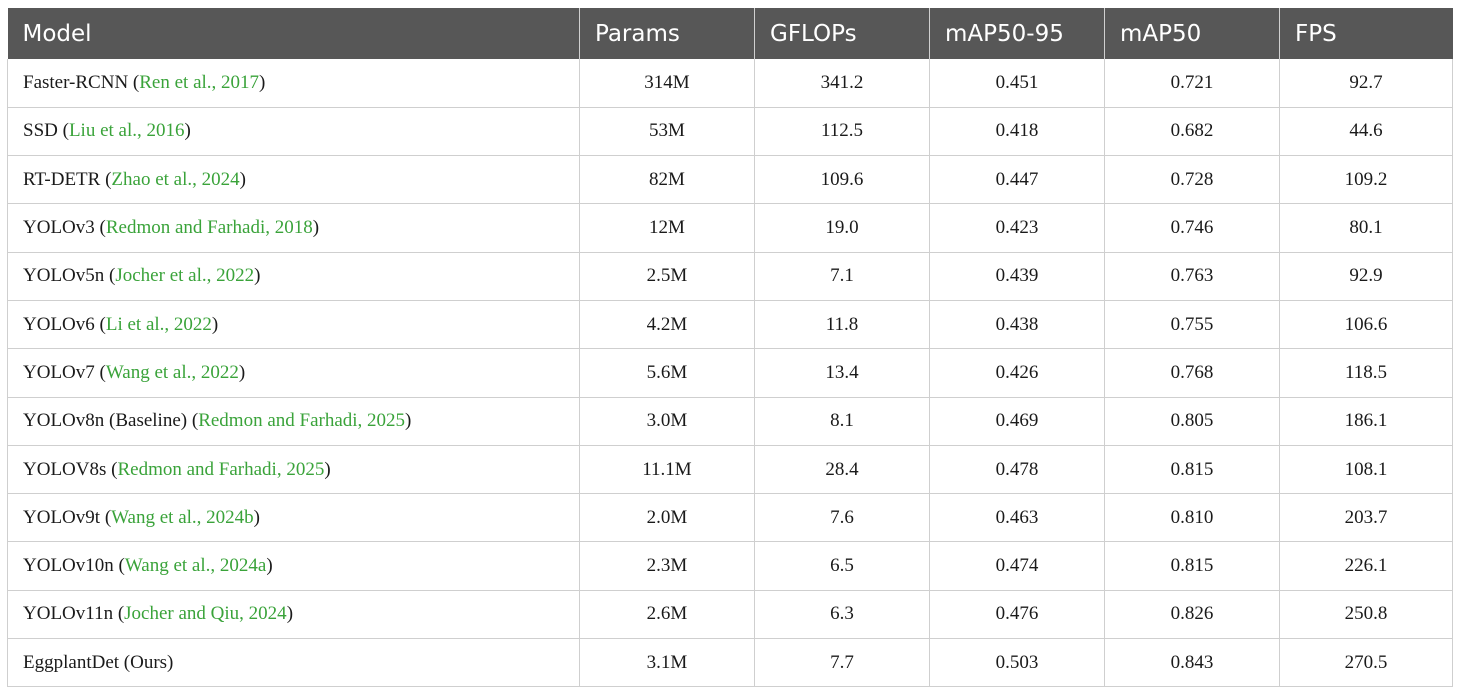  What do you see at coordinates (1366, 276) in the screenshot?
I see `cell-fps: 92.9` at bounding box center [1366, 276].